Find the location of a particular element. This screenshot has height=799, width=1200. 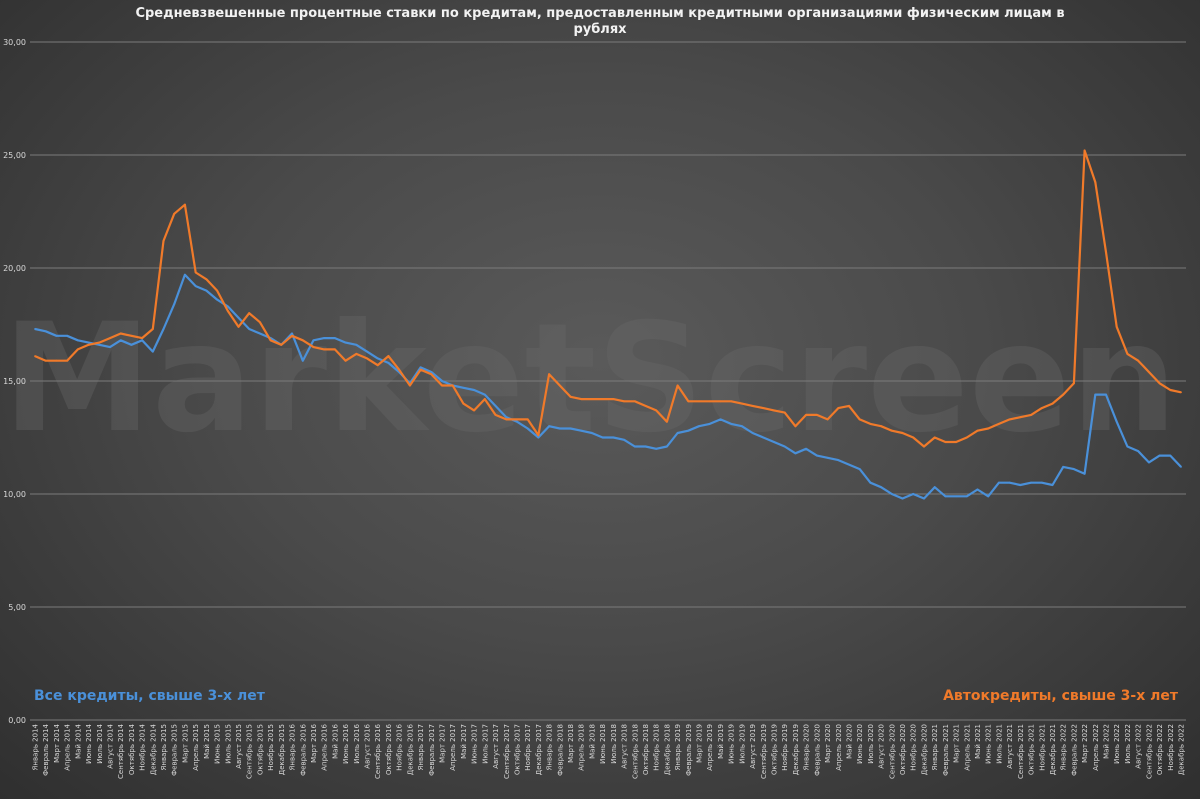

x-tick-label: Октябрь 2017 is located at coordinates (517, 749).